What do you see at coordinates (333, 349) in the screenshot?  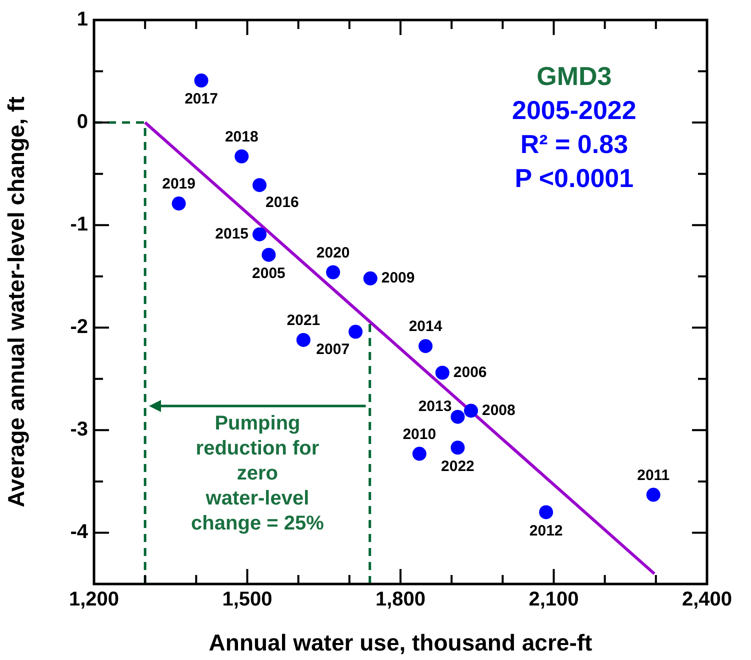 I see `annotation: 2007` at bounding box center [333, 349].